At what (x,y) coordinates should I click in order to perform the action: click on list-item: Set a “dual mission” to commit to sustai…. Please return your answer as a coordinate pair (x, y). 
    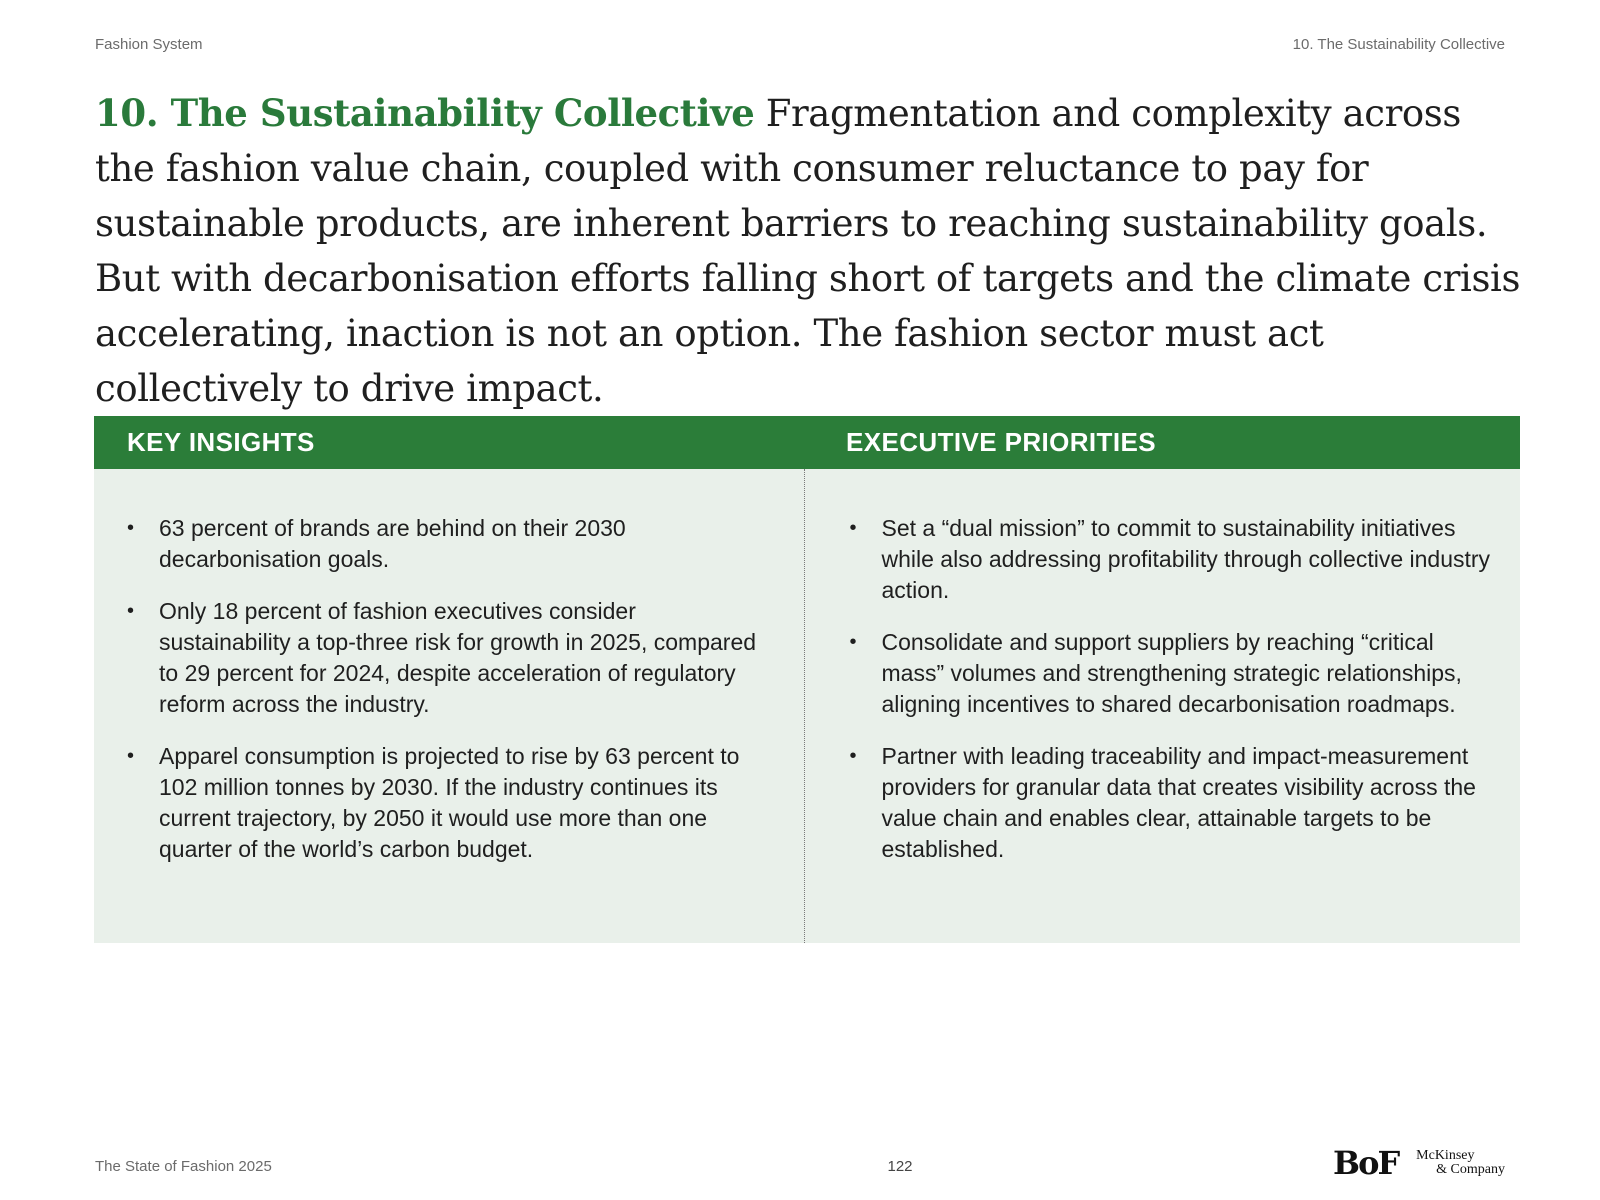
    Looking at the image, I should click on (1173, 559).